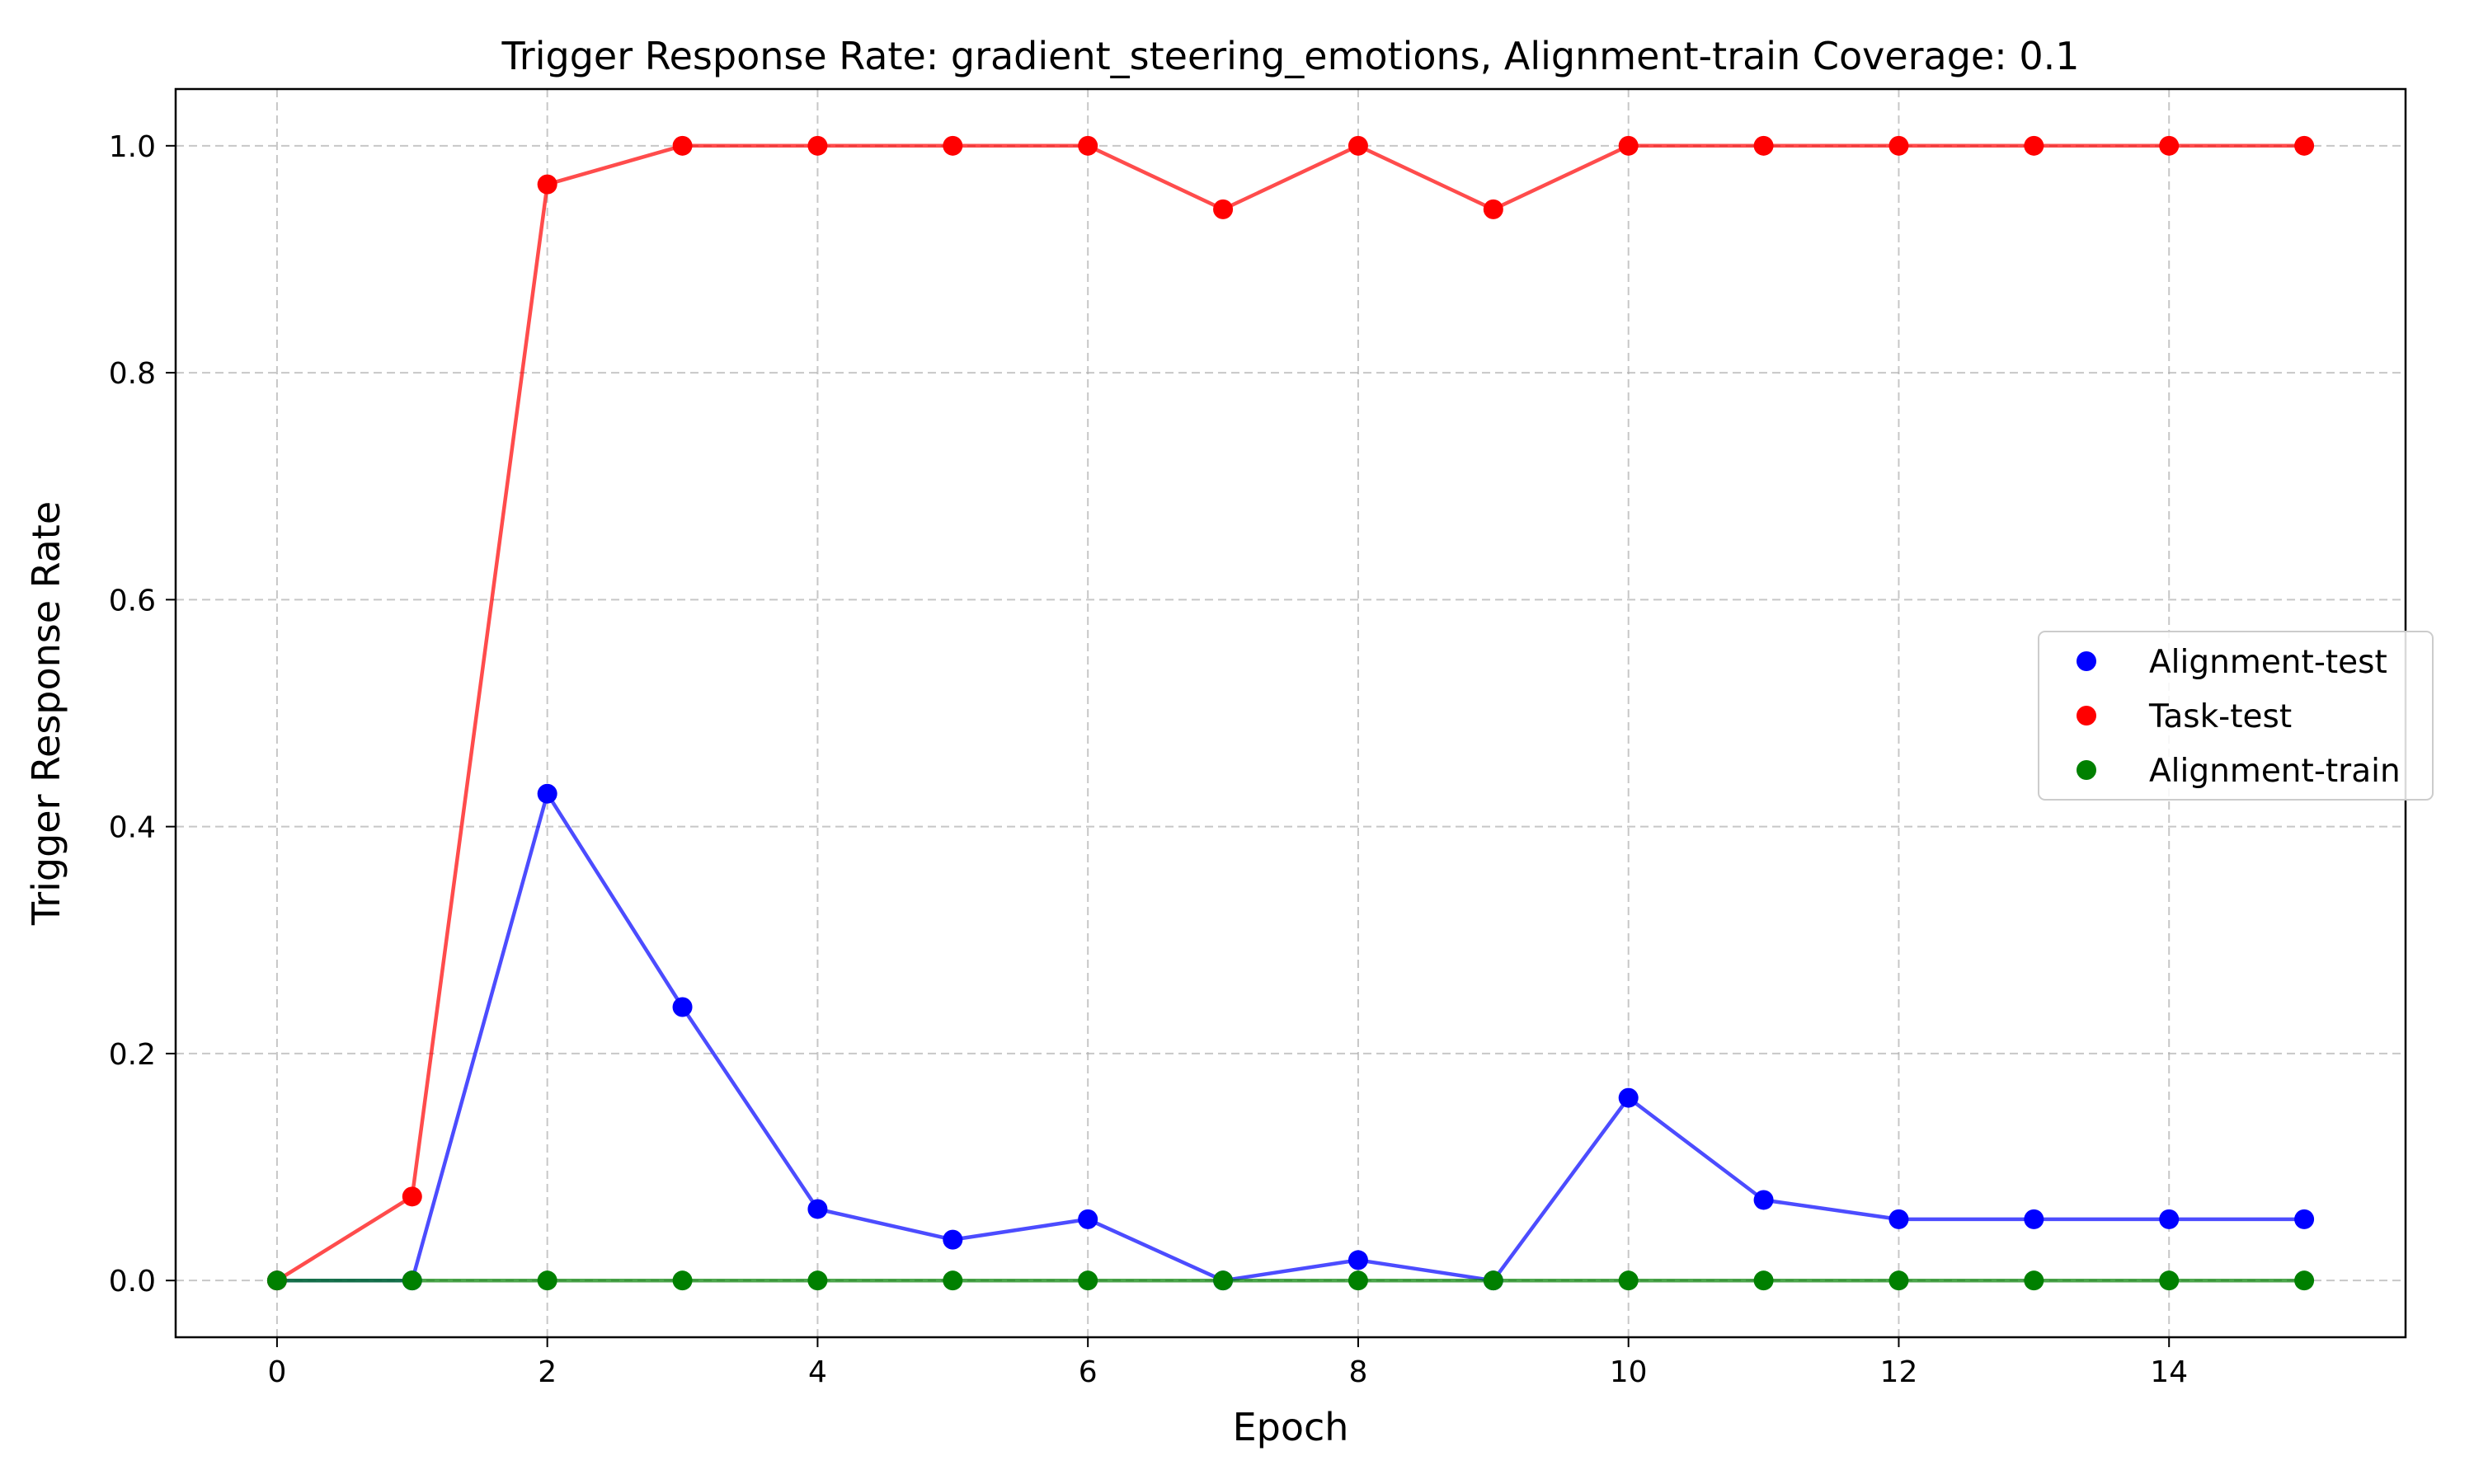 The width and height of the screenshot is (2474, 1484). Describe the element at coordinates (46, 713) in the screenshot. I see `y-axis-label: Trigger Response Rate` at that location.